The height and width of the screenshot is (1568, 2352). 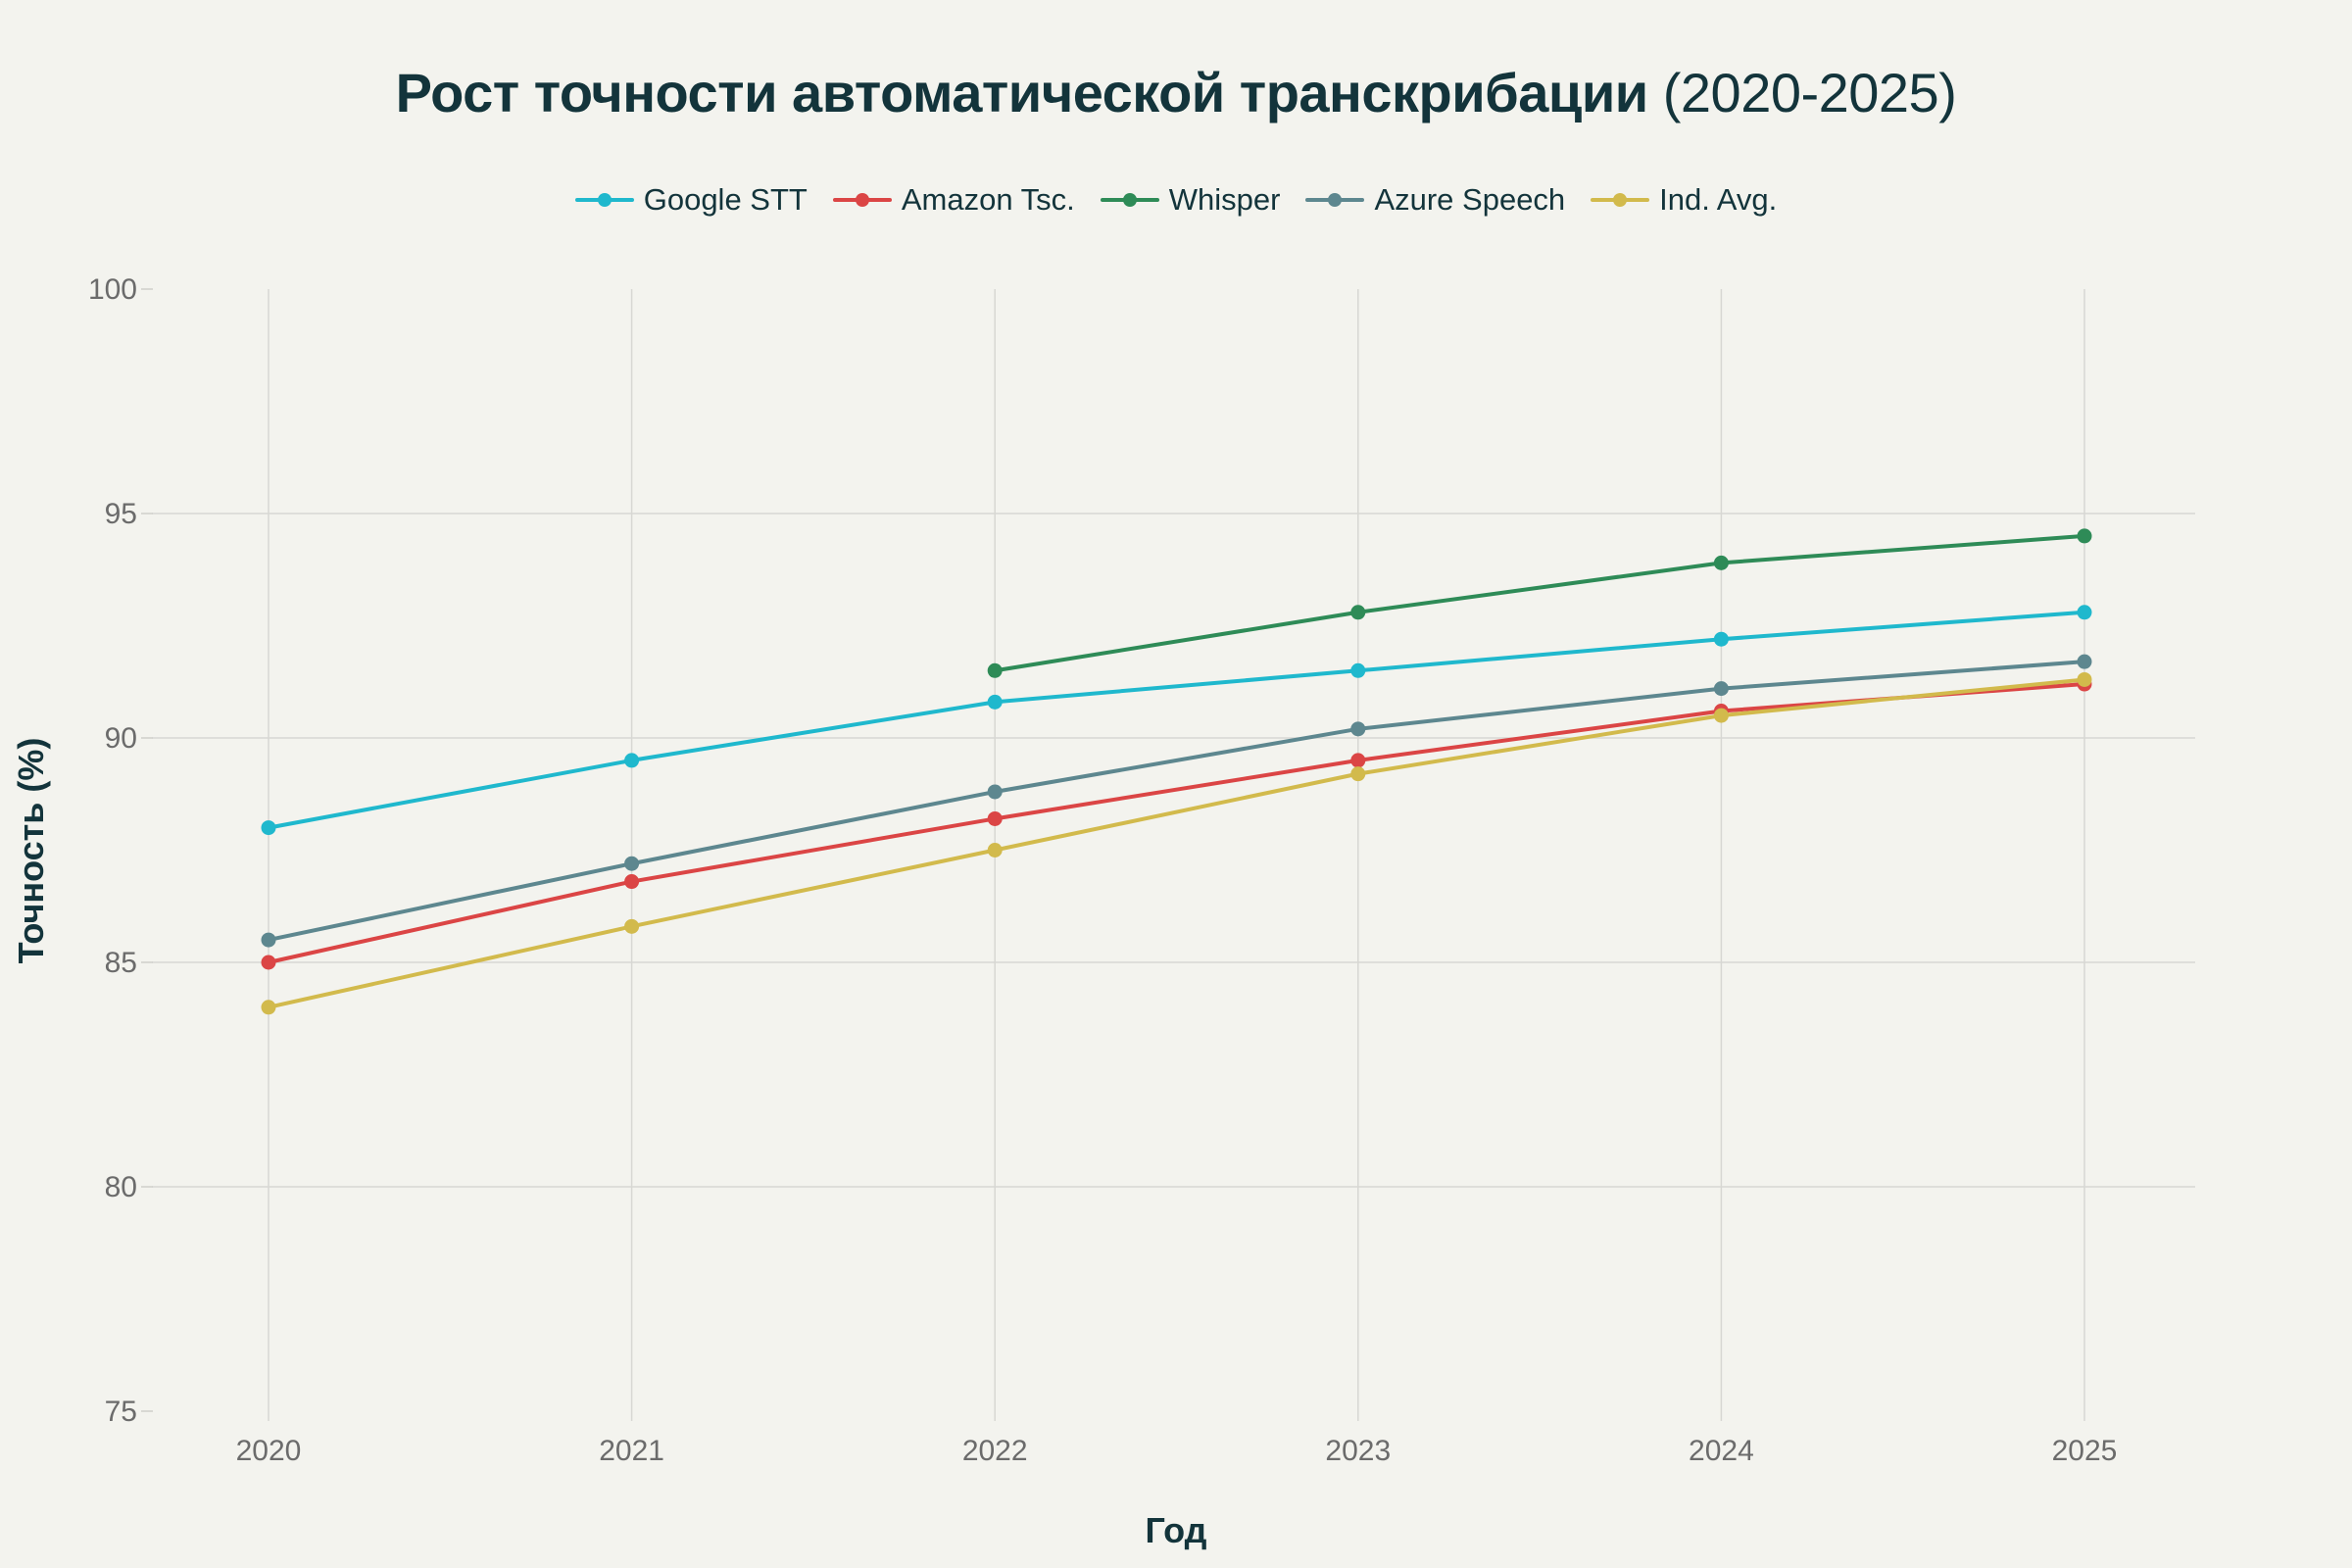 I want to click on legend-item: Azure Speech, so click(x=1435, y=200).